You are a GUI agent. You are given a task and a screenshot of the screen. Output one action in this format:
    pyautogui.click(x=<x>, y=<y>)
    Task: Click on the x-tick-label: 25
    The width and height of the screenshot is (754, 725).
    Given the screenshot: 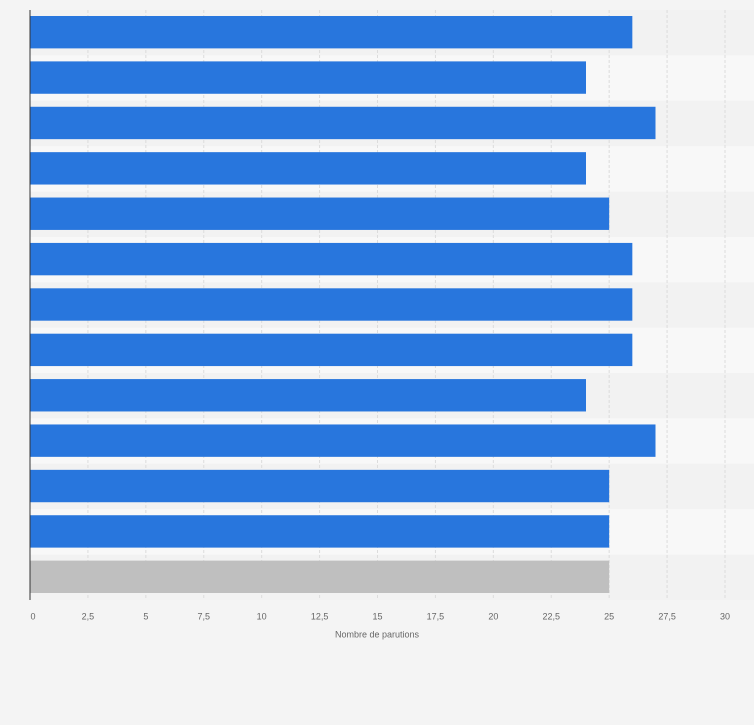 What is the action you would take?
    pyautogui.click(x=609, y=616)
    